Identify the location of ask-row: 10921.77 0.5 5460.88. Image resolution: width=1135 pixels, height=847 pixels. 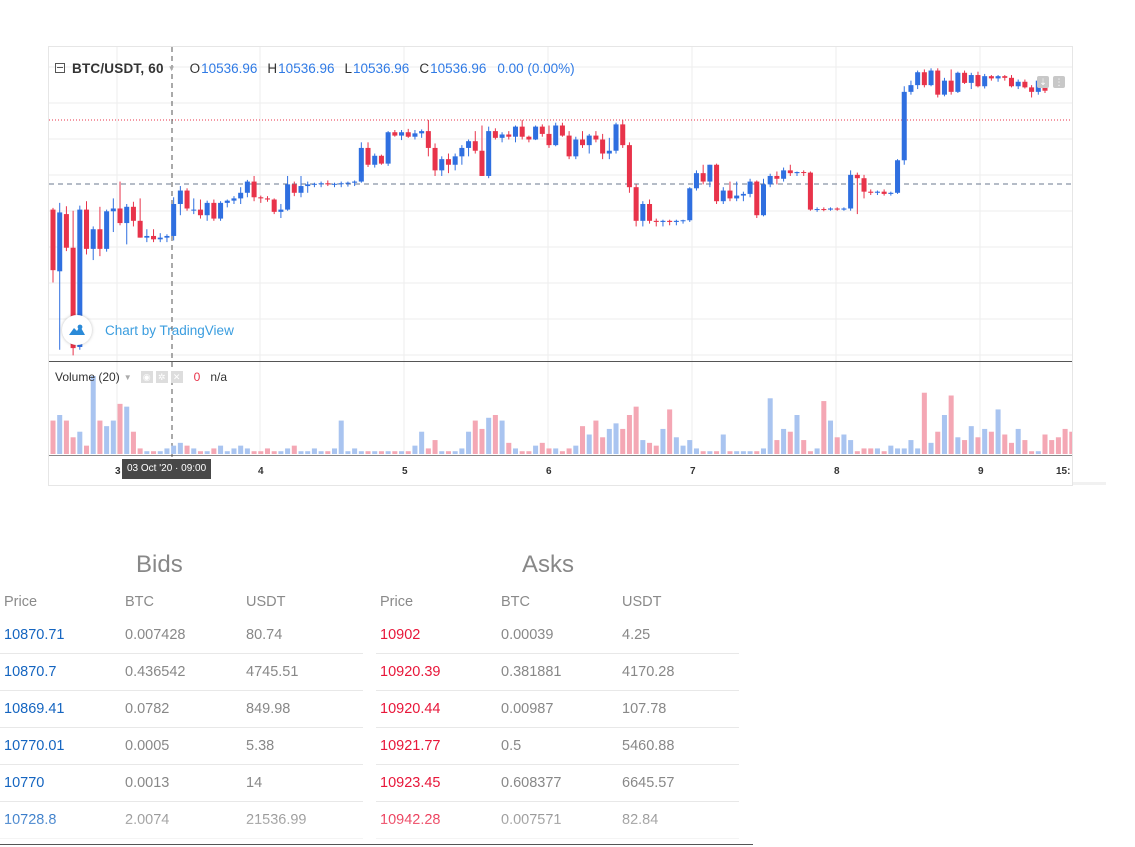
(557, 746).